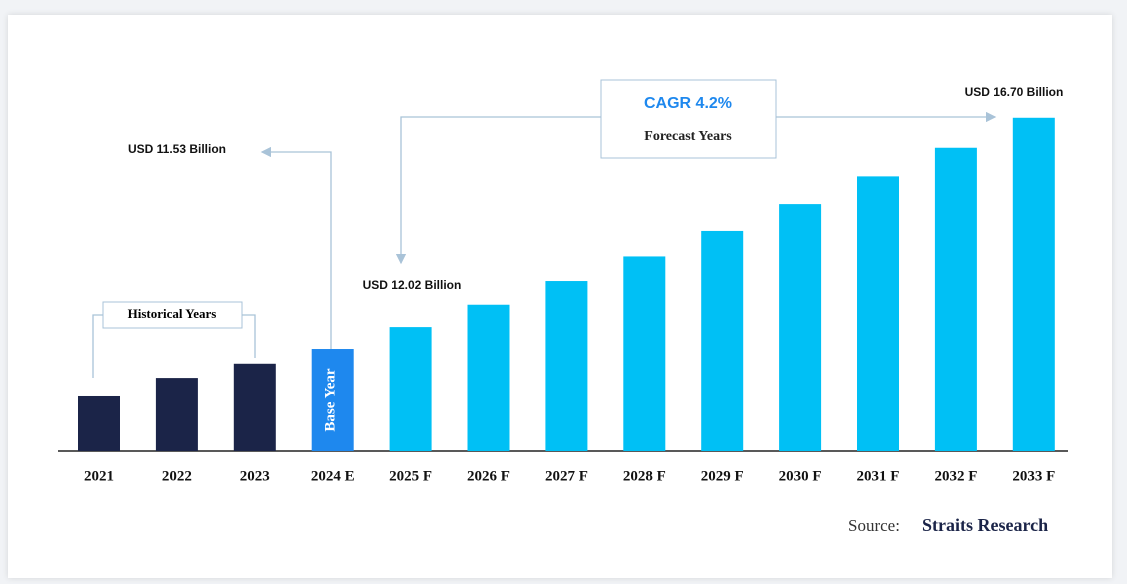 The image size is (1127, 584). I want to click on x-tick-label: 2030 F, so click(800, 476).